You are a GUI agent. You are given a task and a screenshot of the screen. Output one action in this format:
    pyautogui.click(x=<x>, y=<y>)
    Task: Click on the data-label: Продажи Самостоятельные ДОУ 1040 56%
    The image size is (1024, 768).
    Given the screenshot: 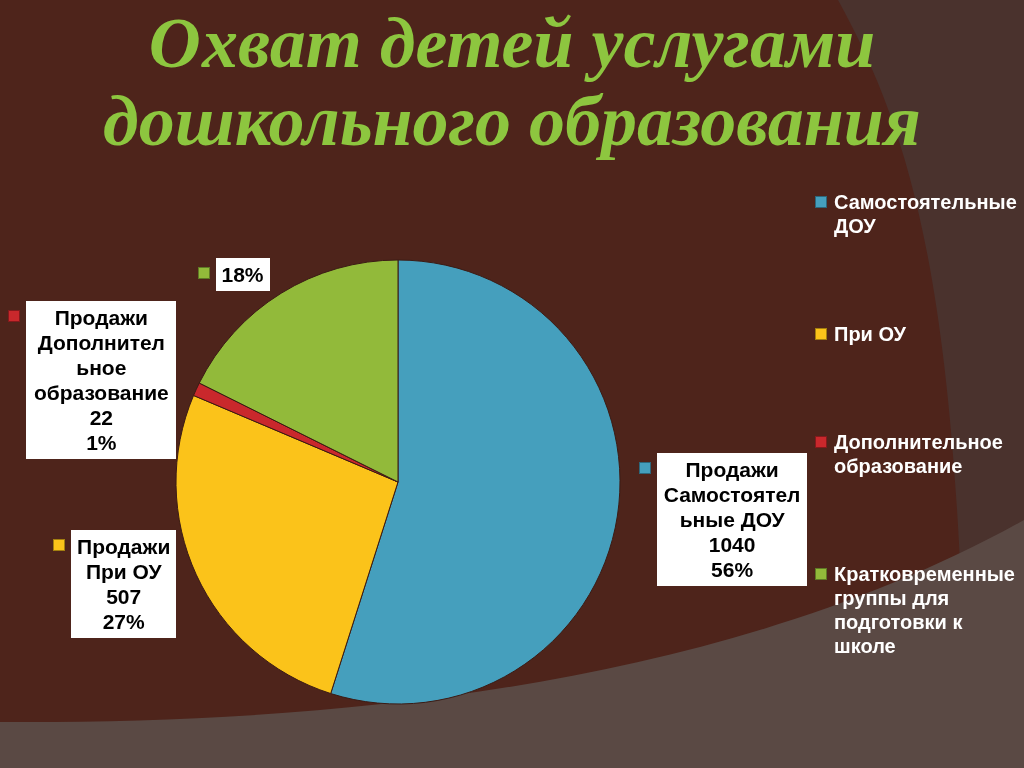 What is the action you would take?
    pyautogui.click(x=732, y=519)
    